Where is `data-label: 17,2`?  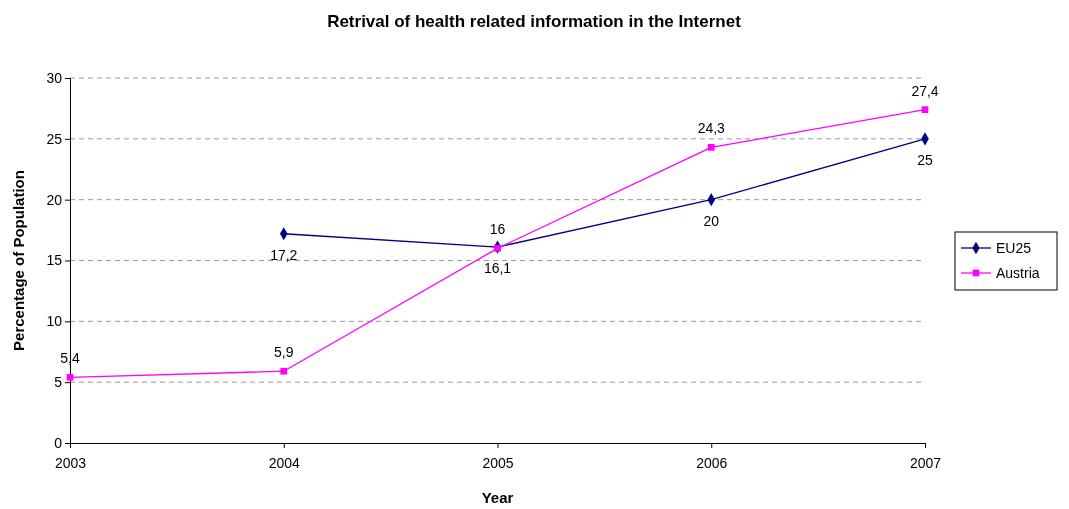 data-label: 17,2 is located at coordinates (284, 254).